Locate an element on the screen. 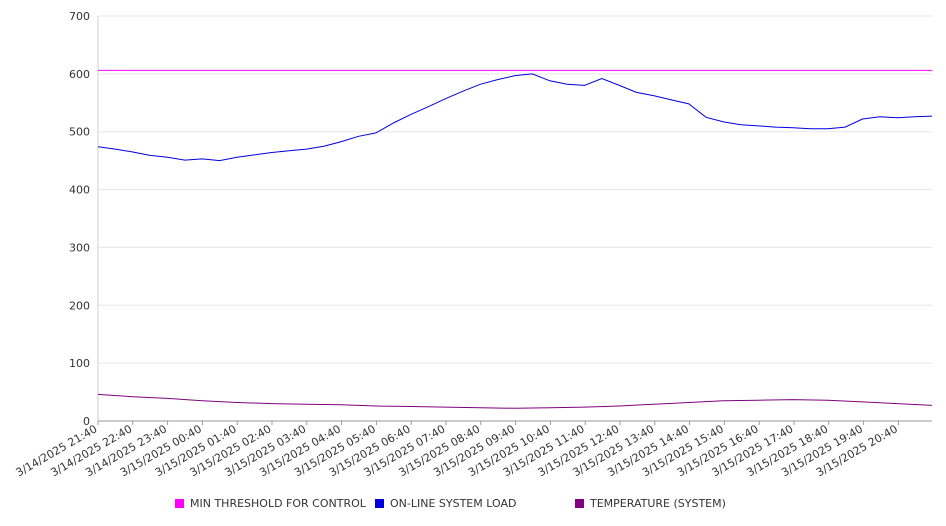 The width and height of the screenshot is (946, 526). legend-swatch-temperature is located at coordinates (579, 503).